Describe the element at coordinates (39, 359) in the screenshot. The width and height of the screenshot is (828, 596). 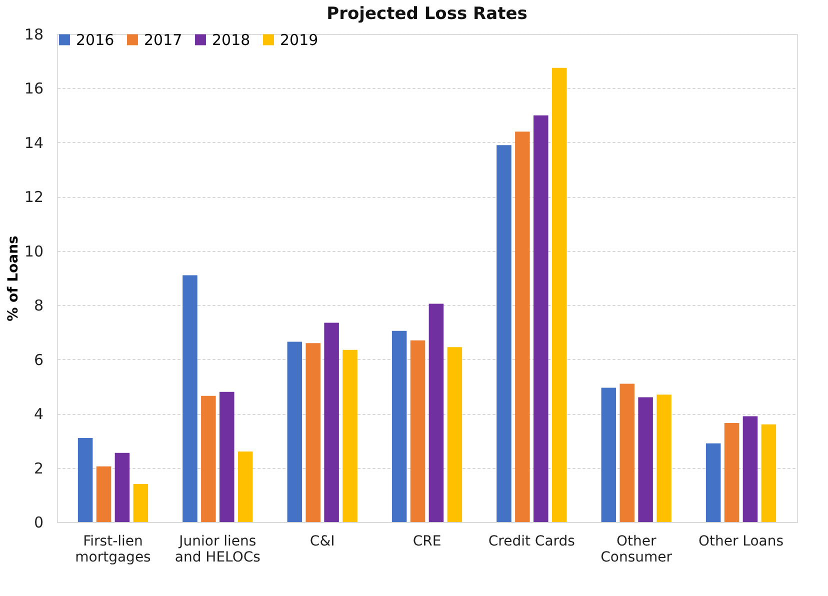
I see `y-tick-label: 6` at that location.